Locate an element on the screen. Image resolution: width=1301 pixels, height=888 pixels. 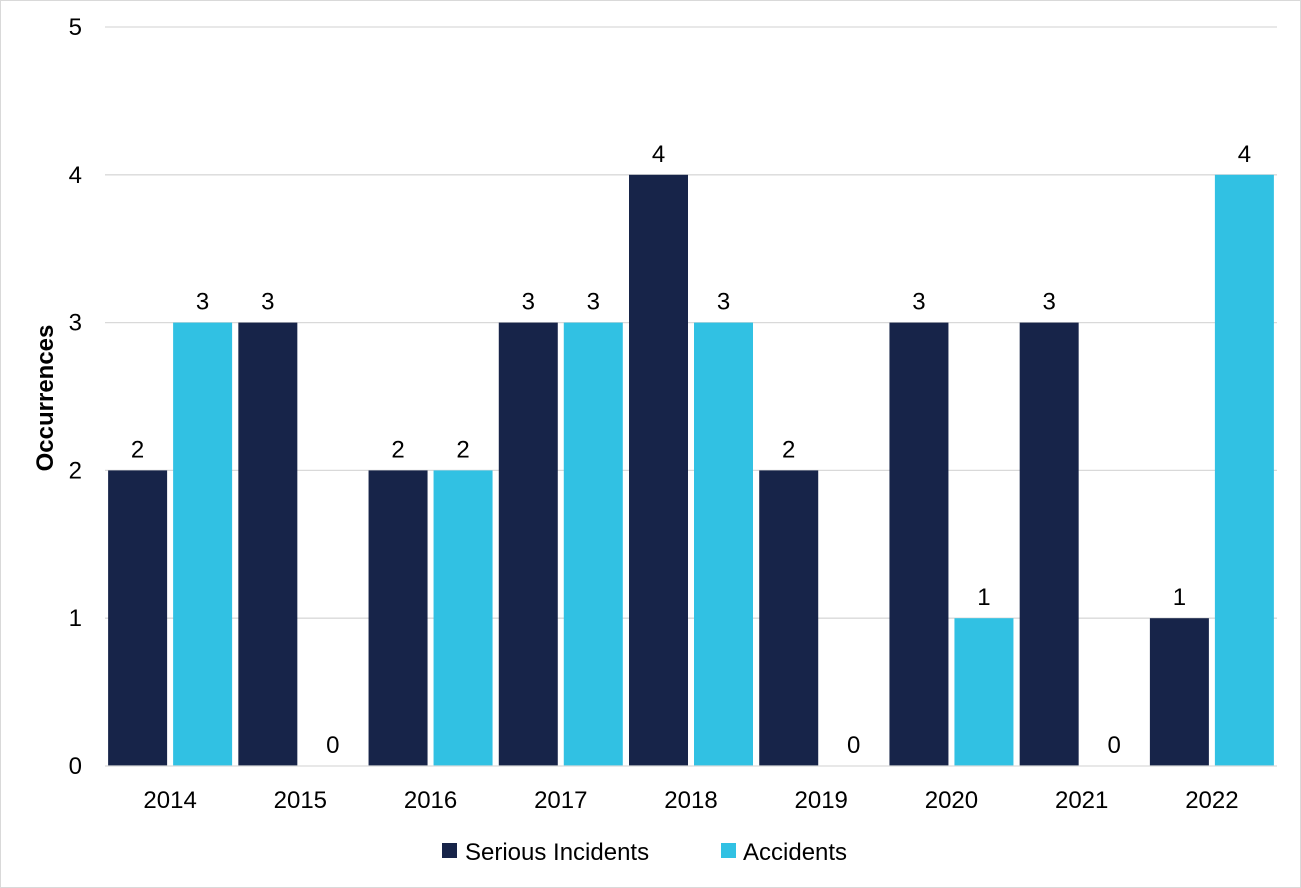
legend-swatch-accidents is located at coordinates (728, 850).